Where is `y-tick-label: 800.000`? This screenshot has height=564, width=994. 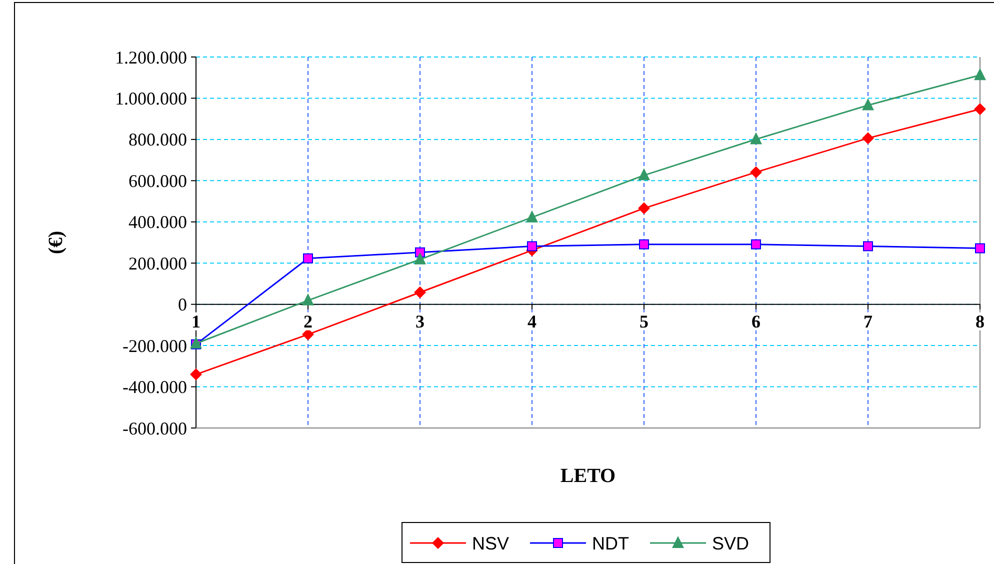 y-tick-label: 800.000 is located at coordinates (157, 140).